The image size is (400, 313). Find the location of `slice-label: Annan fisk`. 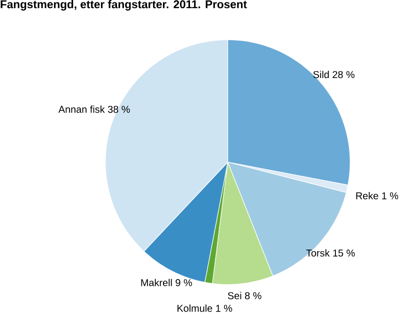

slice-label: Annan fisk is located at coordinates (81, 109).